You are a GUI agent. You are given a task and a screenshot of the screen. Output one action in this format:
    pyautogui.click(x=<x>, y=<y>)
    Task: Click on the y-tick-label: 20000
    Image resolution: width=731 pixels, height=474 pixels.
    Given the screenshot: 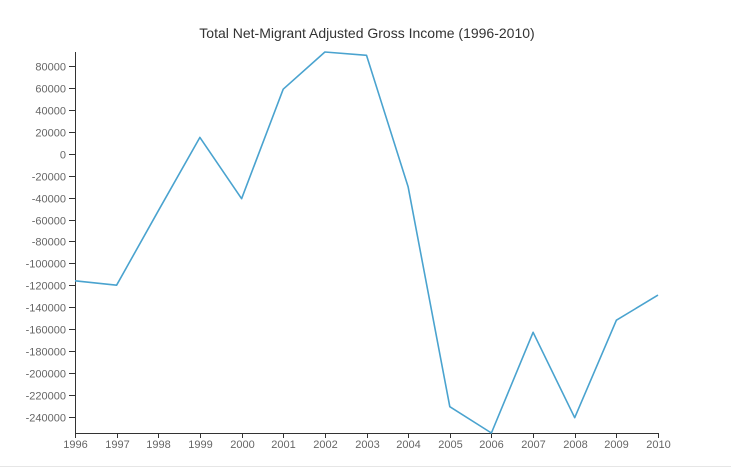 What is the action you would take?
    pyautogui.click(x=50, y=134)
    